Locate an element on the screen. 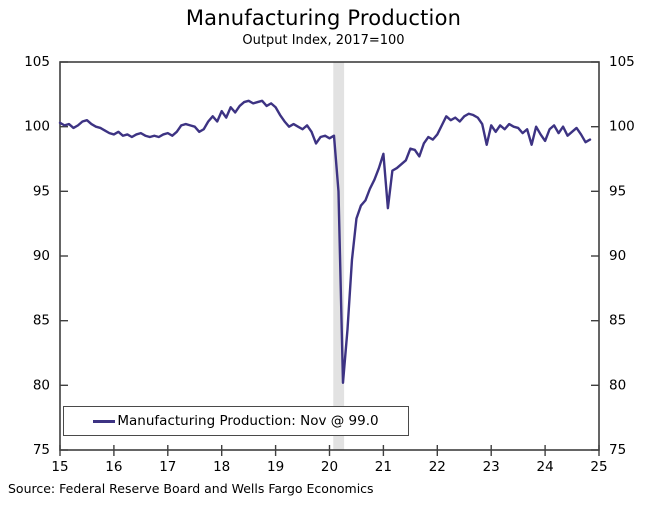 Image resolution: width=647 pixels, height=505 pixels. x-axis-label: 18 is located at coordinates (221, 467).